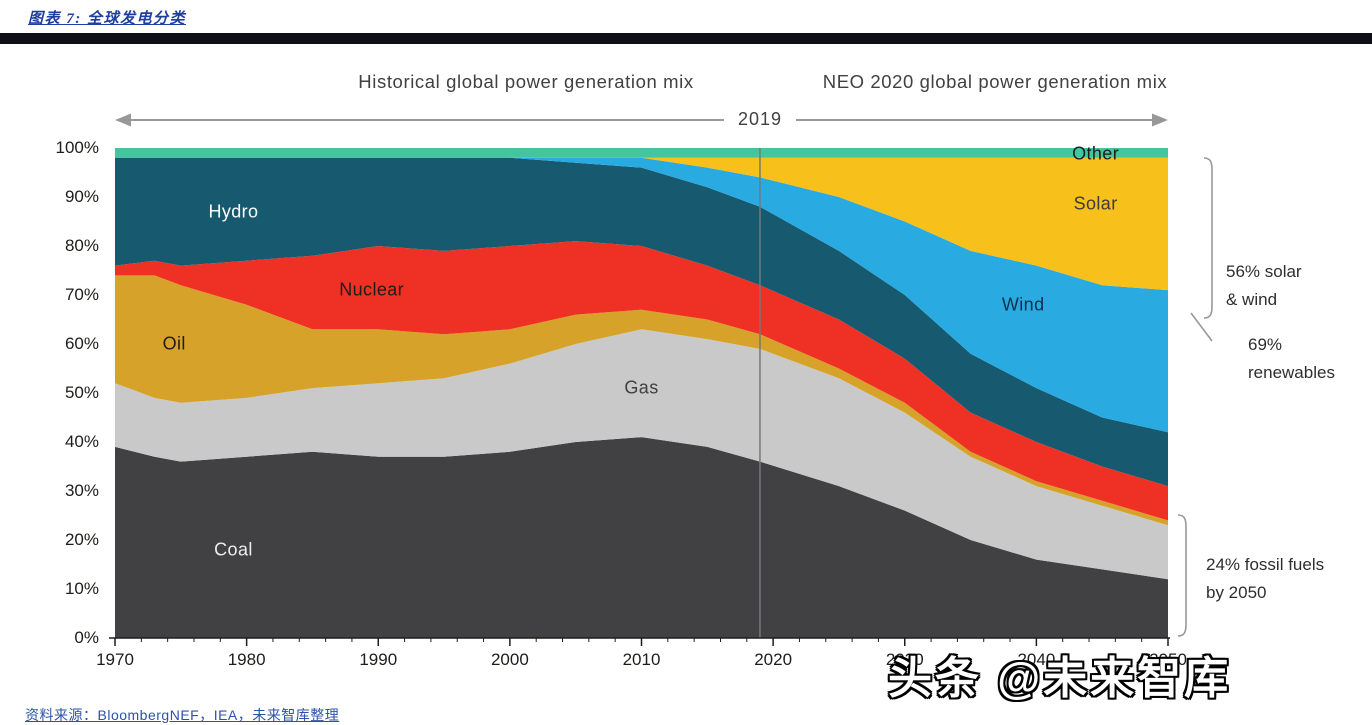 Image resolution: width=1372 pixels, height=725 pixels. What do you see at coordinates (107, 19) in the screenshot?
I see `figure-title: 图表 7: 全球发电分类` at bounding box center [107, 19].